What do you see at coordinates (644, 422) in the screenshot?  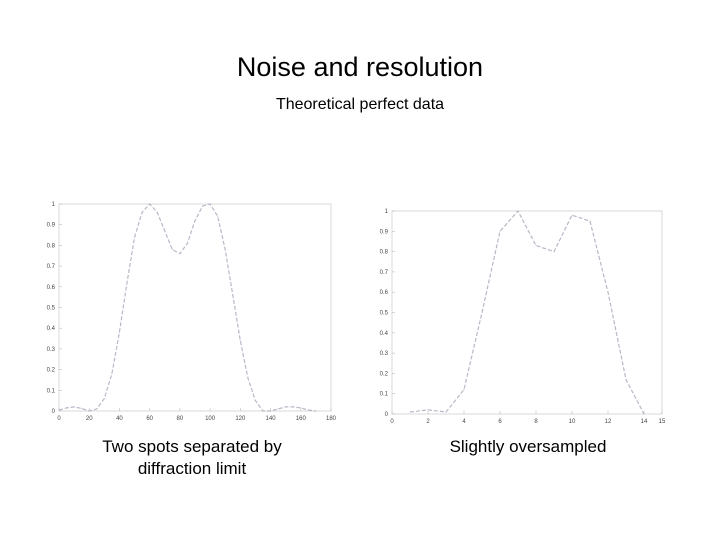 I see `x-tick-label: 14` at bounding box center [644, 422].